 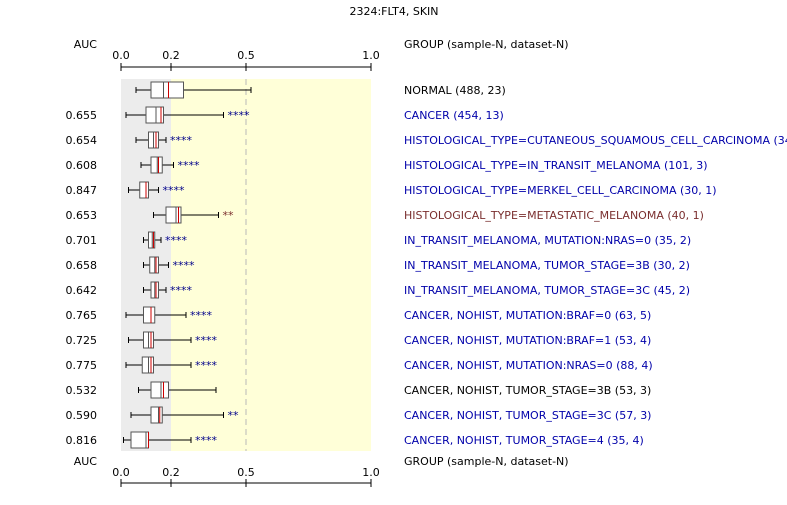 I want to click on x-tick-label-bottom-2: 0.5, so click(x=246, y=472).